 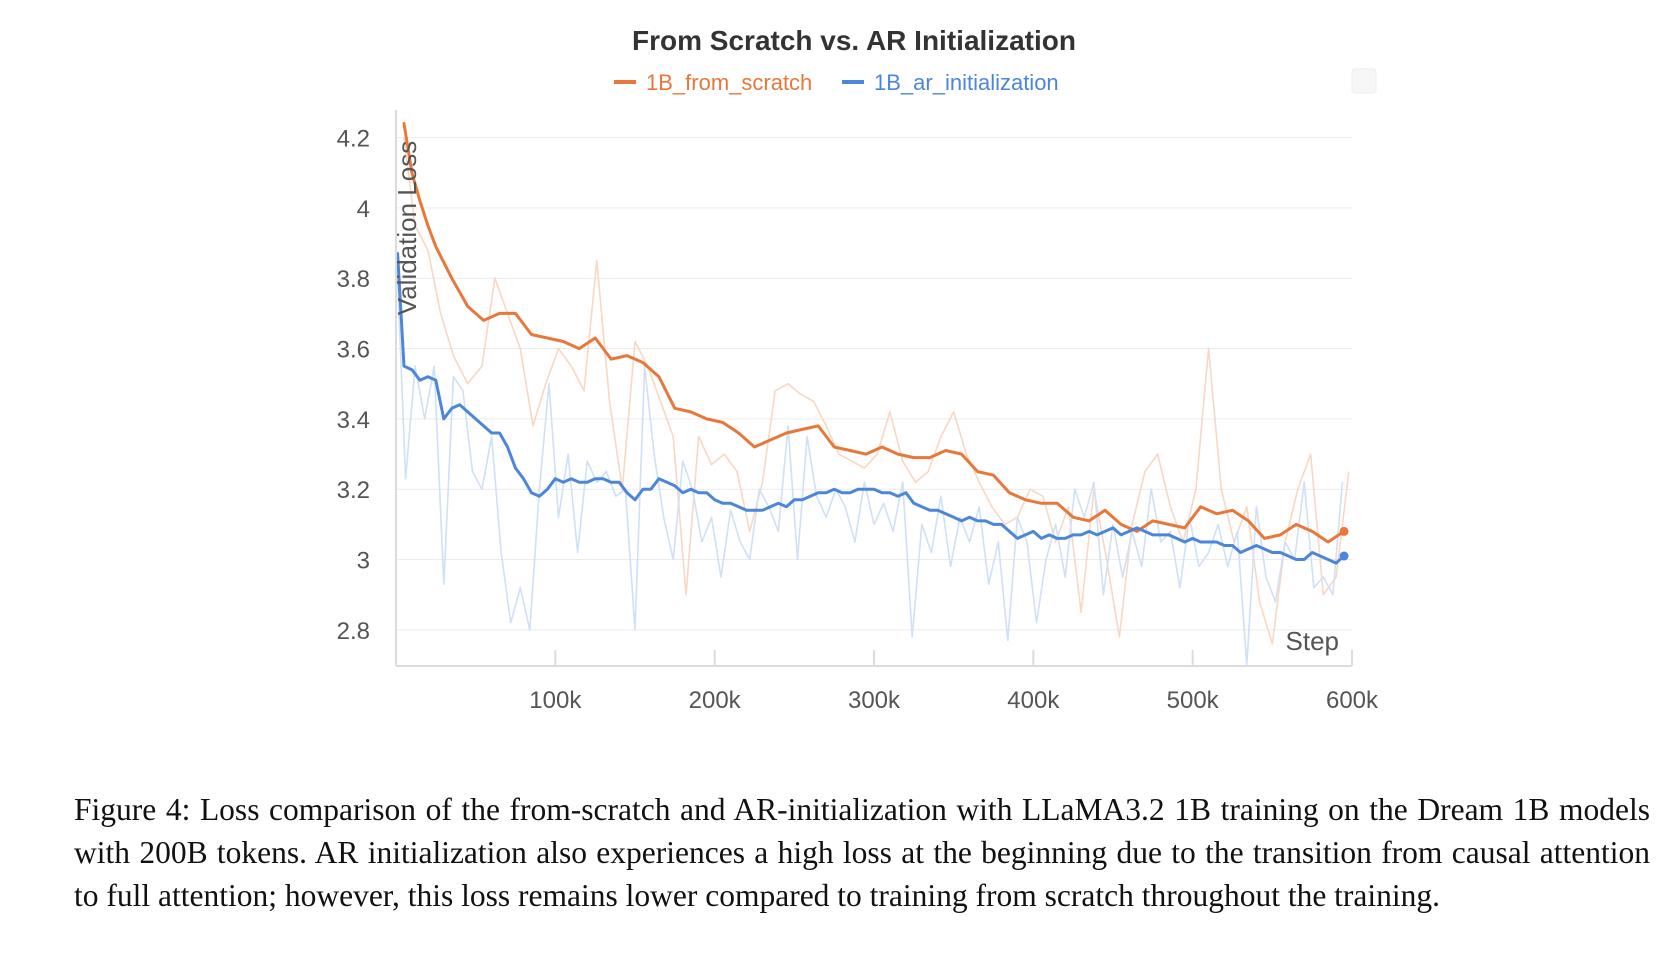 What do you see at coordinates (555, 700) in the screenshot?
I see `x-tick-label: 100k` at bounding box center [555, 700].